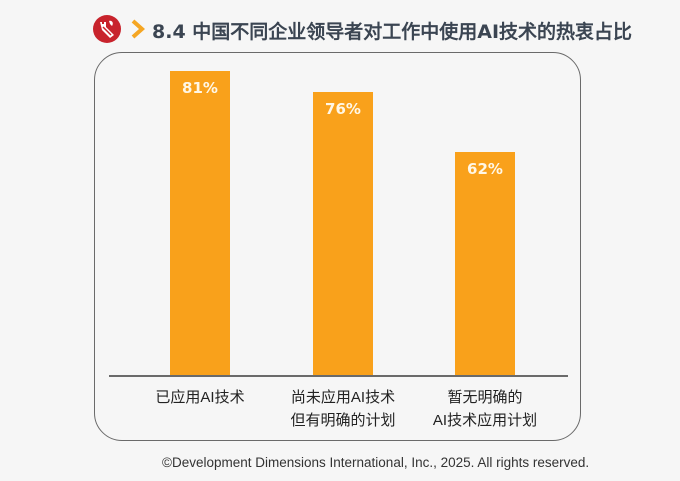 The height and width of the screenshot is (481, 680). Describe the element at coordinates (485, 397) in the screenshot. I see `category-label-line: 暂无明确的` at that location.